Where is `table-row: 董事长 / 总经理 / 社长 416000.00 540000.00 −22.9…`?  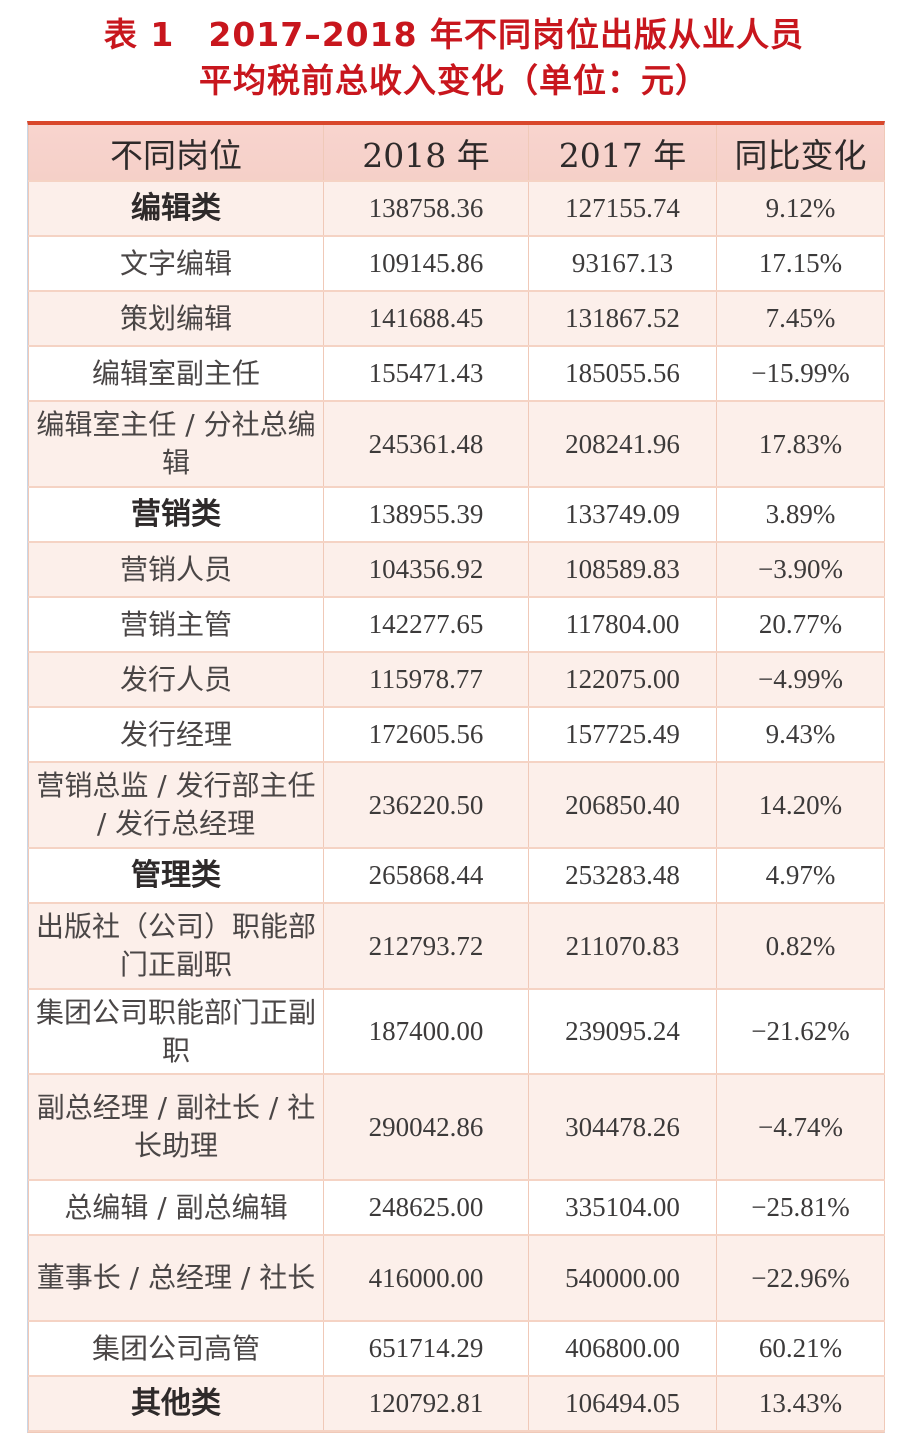 table-row: 董事长 / 总经理 / 社长 416000.00 540000.00 −22.9… is located at coordinates (456, 1278).